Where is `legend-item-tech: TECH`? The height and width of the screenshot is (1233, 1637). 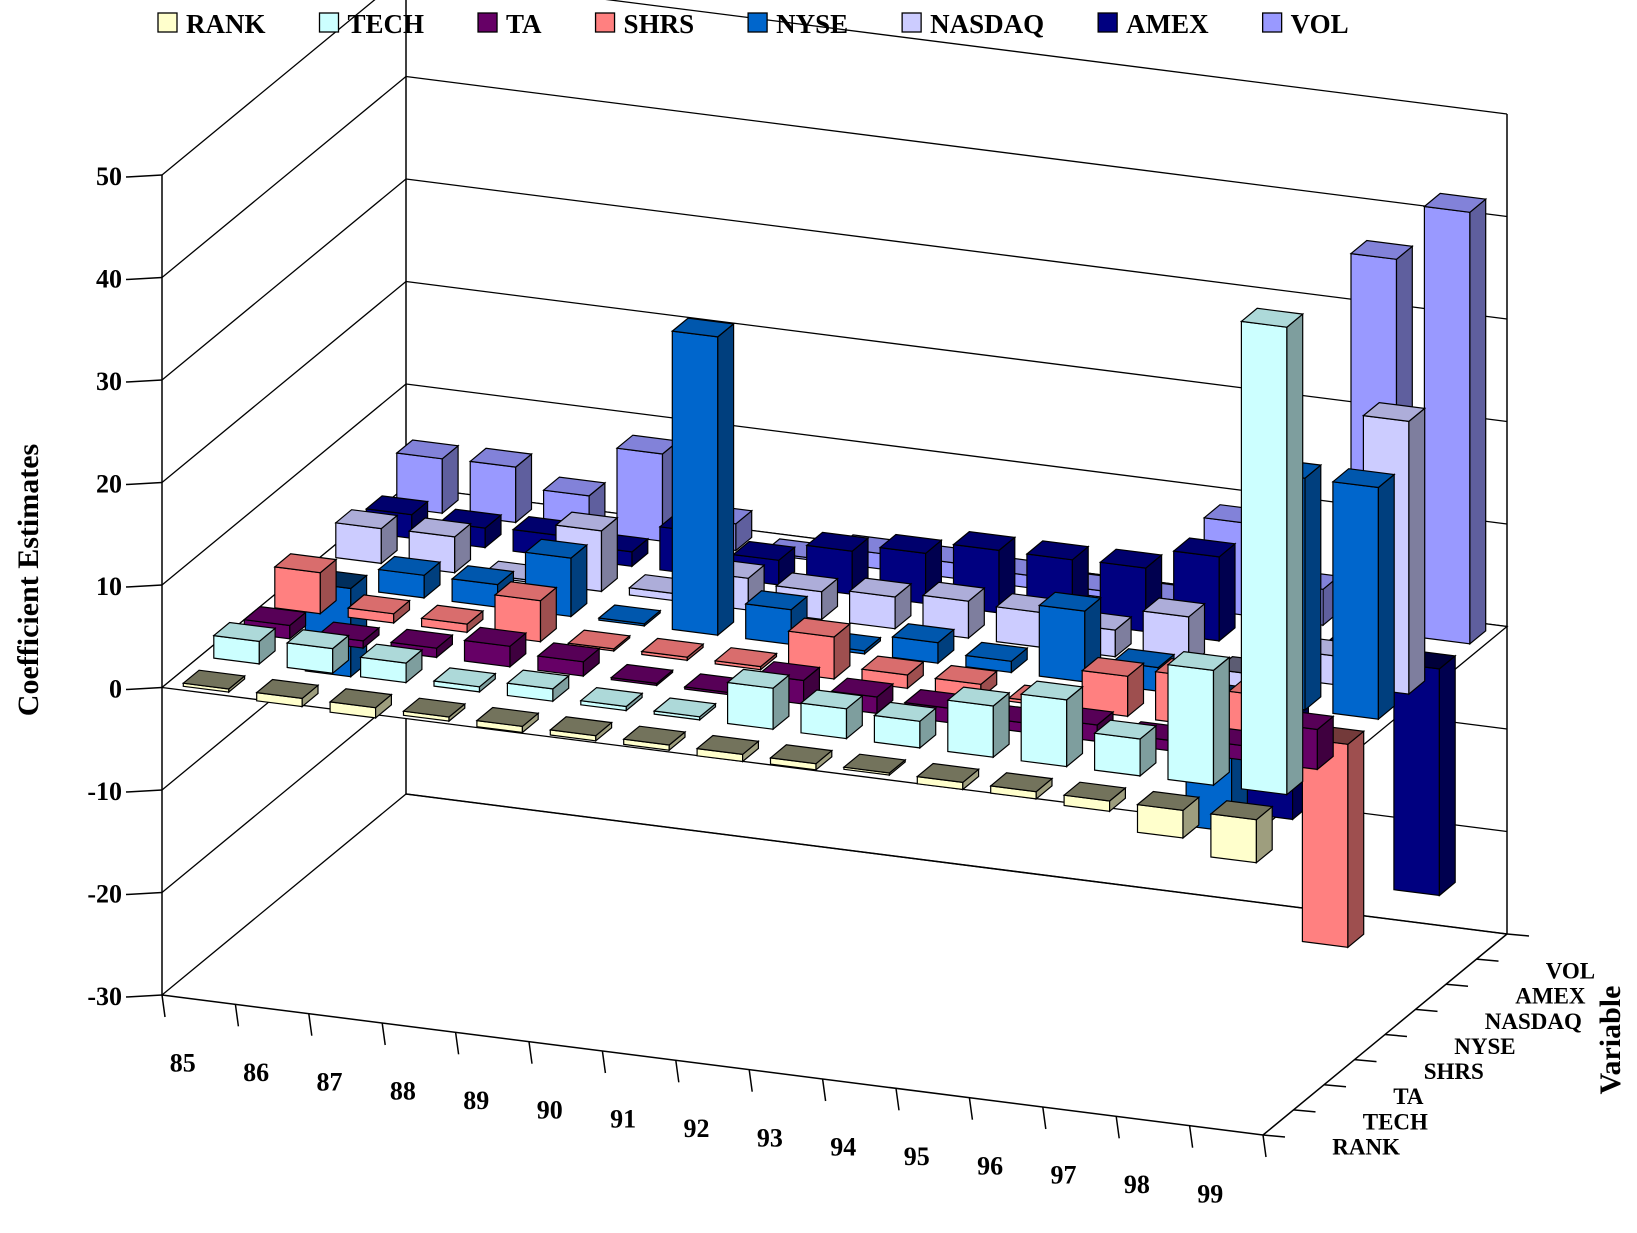
legend-item-tech: TECH is located at coordinates (371, 24).